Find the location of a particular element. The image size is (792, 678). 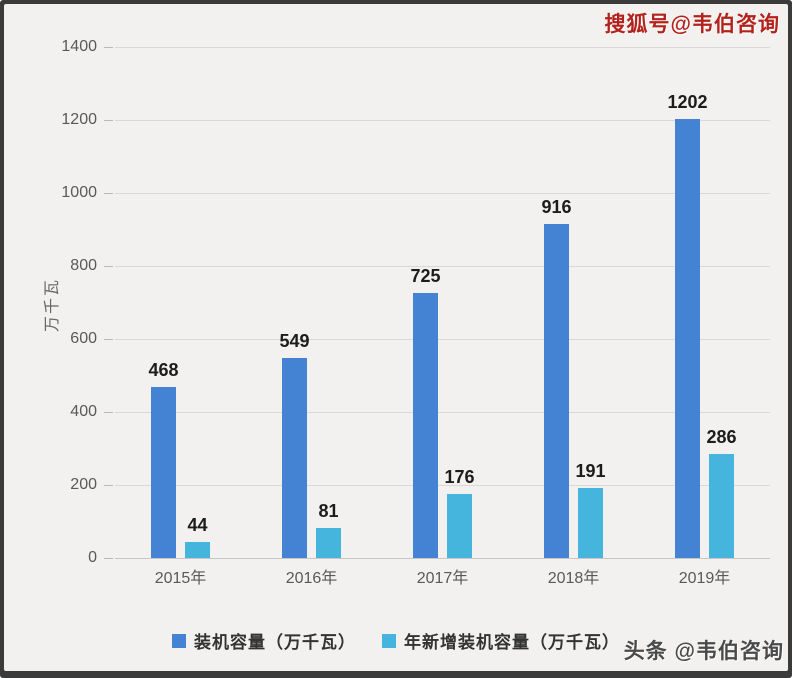

bar-value-label: 81 is located at coordinates (328, 511).